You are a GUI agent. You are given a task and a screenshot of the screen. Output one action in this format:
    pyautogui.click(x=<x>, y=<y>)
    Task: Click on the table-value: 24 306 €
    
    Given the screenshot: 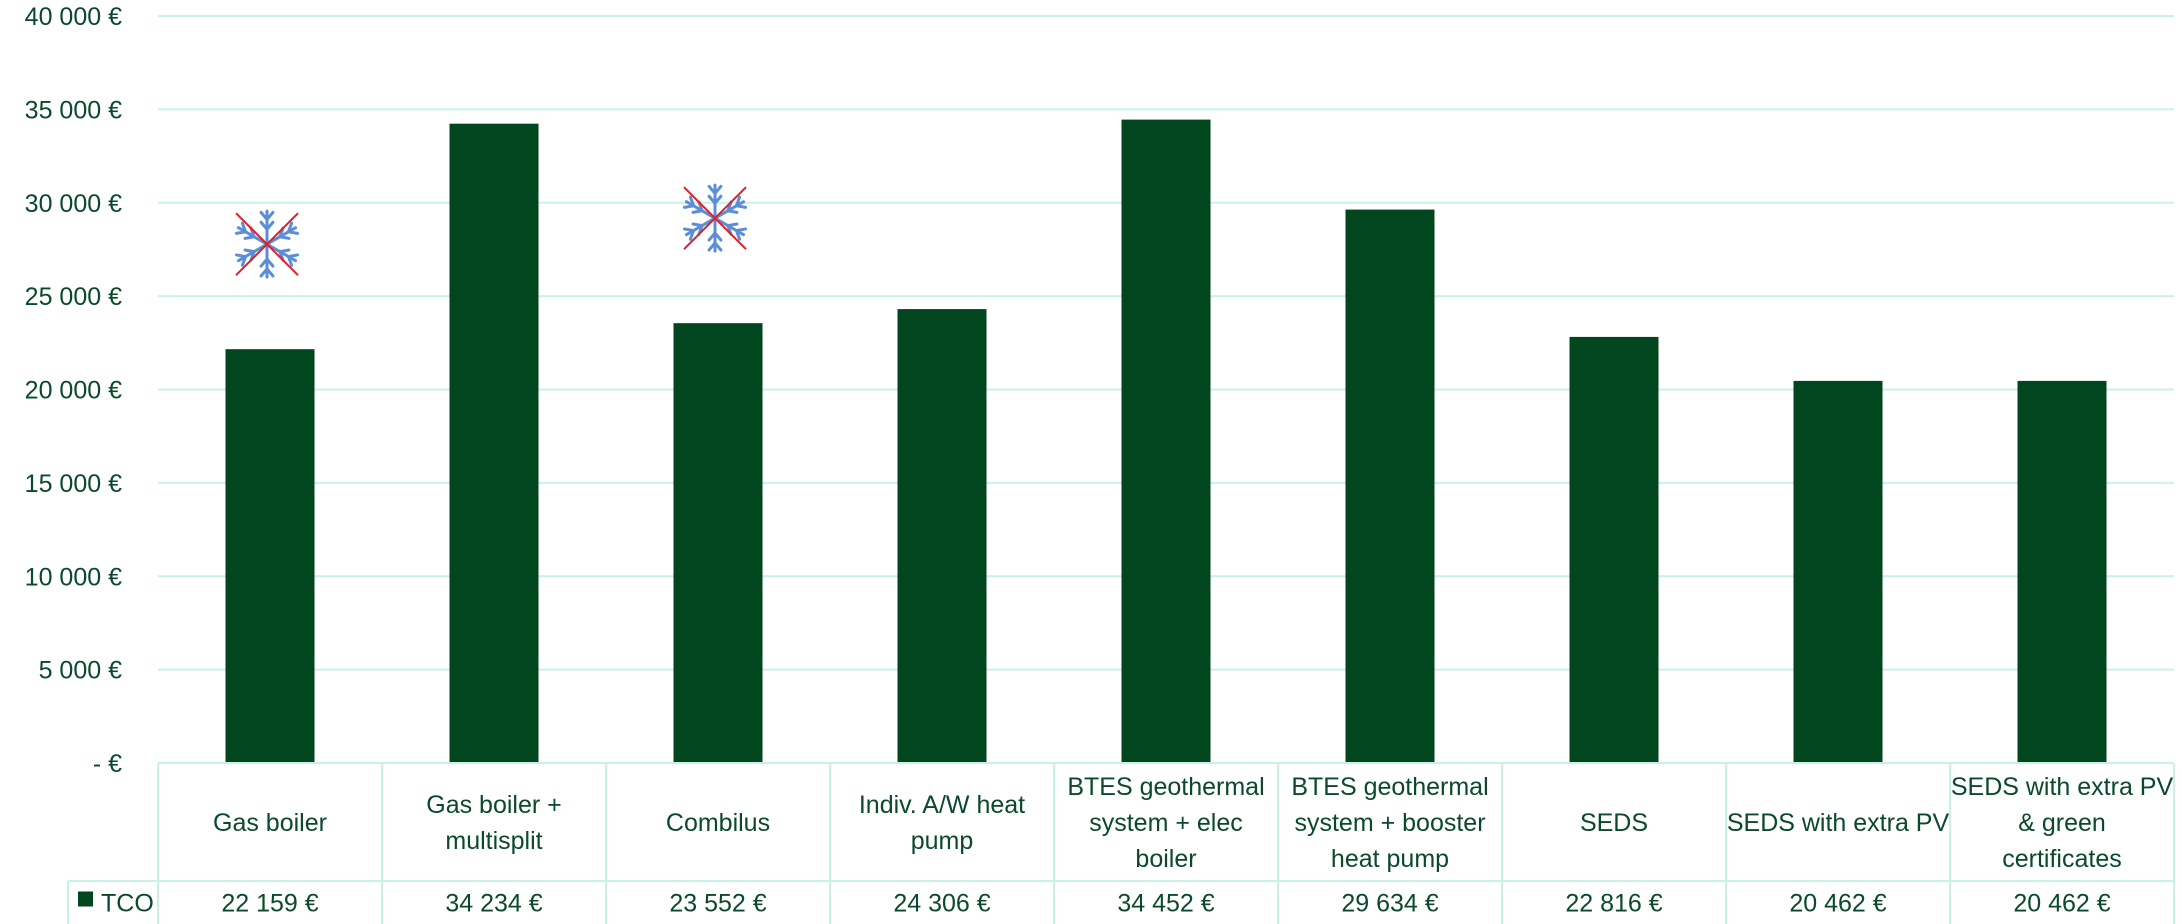 What is the action you would take?
    pyautogui.click(x=941, y=904)
    